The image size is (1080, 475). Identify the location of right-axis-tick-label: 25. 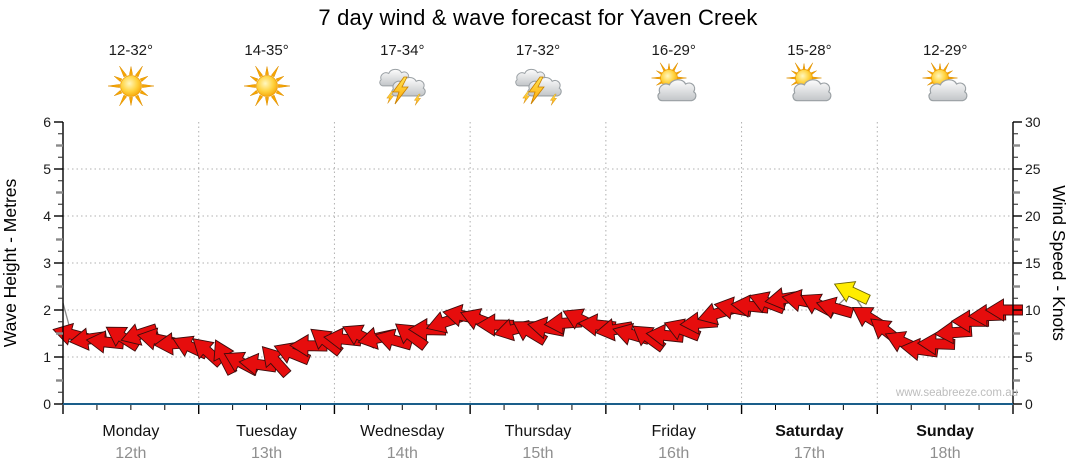
(1033, 169).